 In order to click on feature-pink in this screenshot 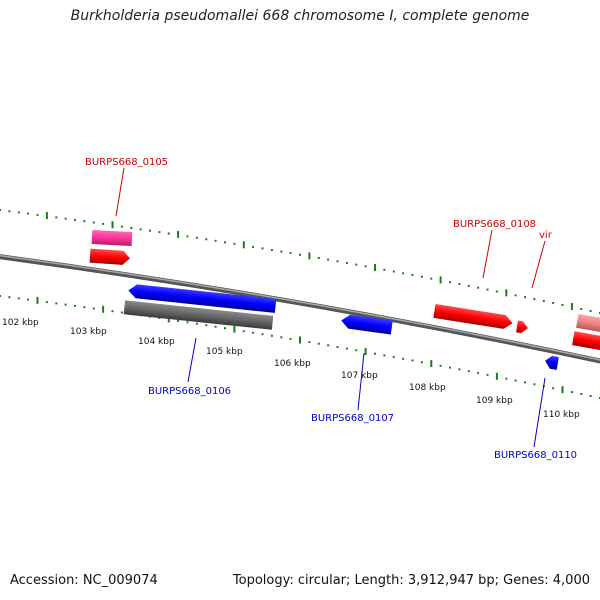, I will do `click(112, 238)`.